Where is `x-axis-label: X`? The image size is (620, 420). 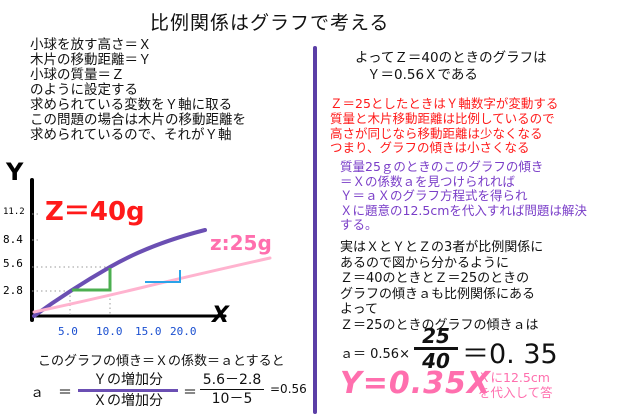 x-axis-label: X is located at coordinates (220, 315).